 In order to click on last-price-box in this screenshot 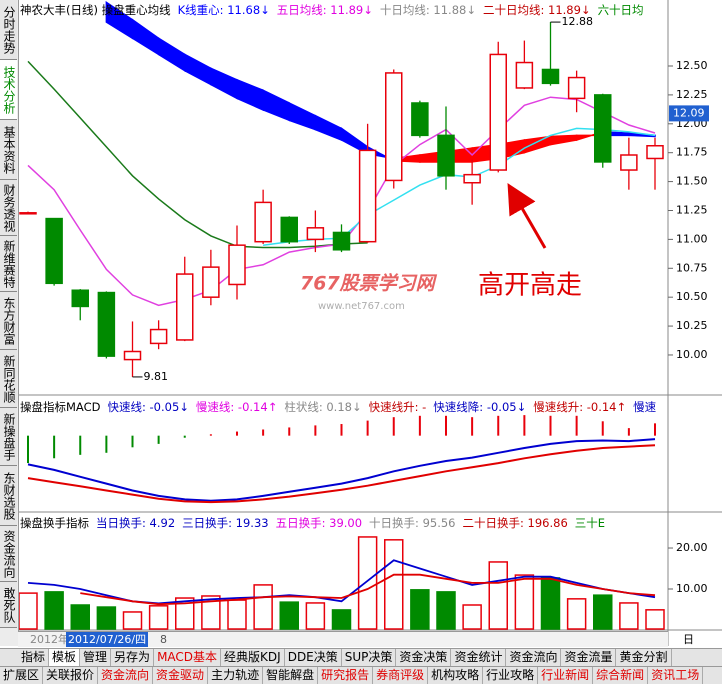, I will do `click(689, 113)`.